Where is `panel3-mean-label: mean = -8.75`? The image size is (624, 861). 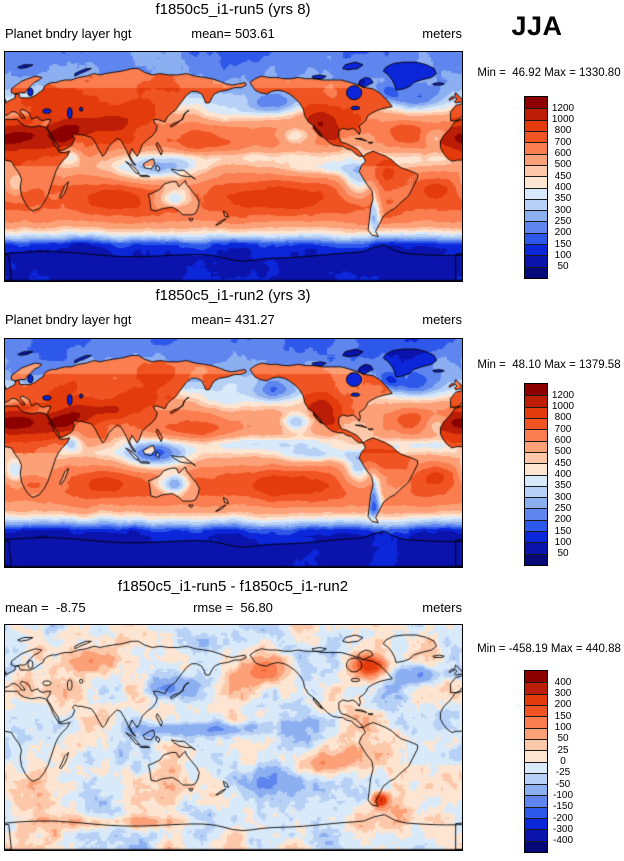 panel3-mean-label: mean = -8.75 is located at coordinates (45, 607).